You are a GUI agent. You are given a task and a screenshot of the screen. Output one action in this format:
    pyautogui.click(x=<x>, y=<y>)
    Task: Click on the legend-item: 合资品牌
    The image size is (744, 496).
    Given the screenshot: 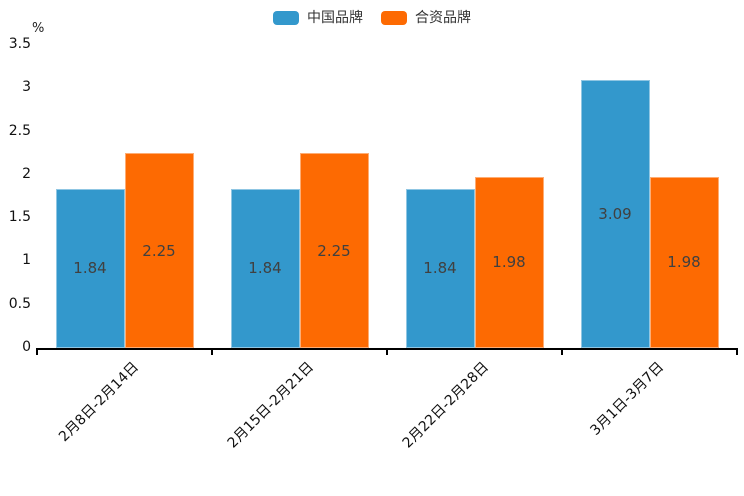 What is the action you would take?
    pyautogui.click(x=426, y=18)
    